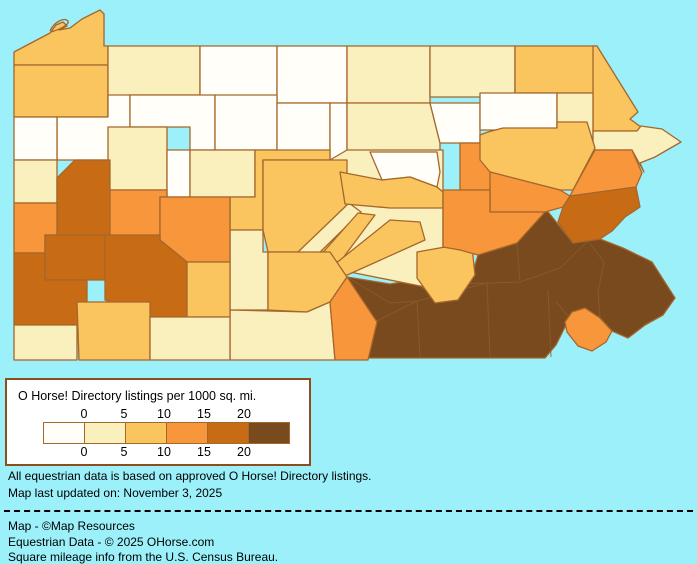 The image size is (697, 564). What do you see at coordinates (556, 69) in the screenshot?
I see `county-susquehanna` at bounding box center [556, 69].